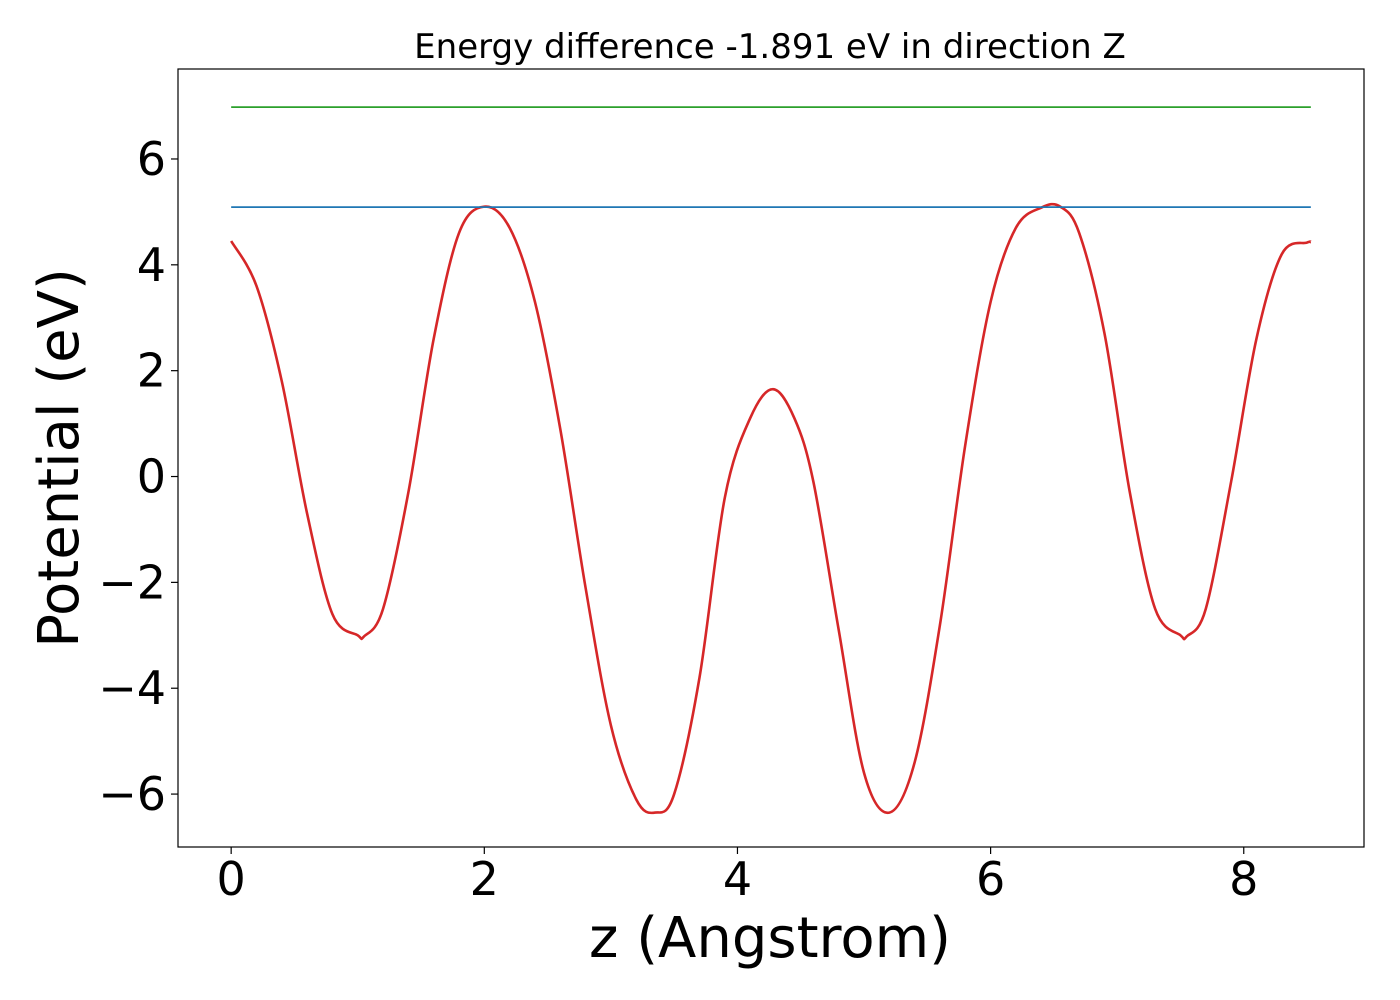  I want to click on x-tick-label: 8, so click(1243, 879).